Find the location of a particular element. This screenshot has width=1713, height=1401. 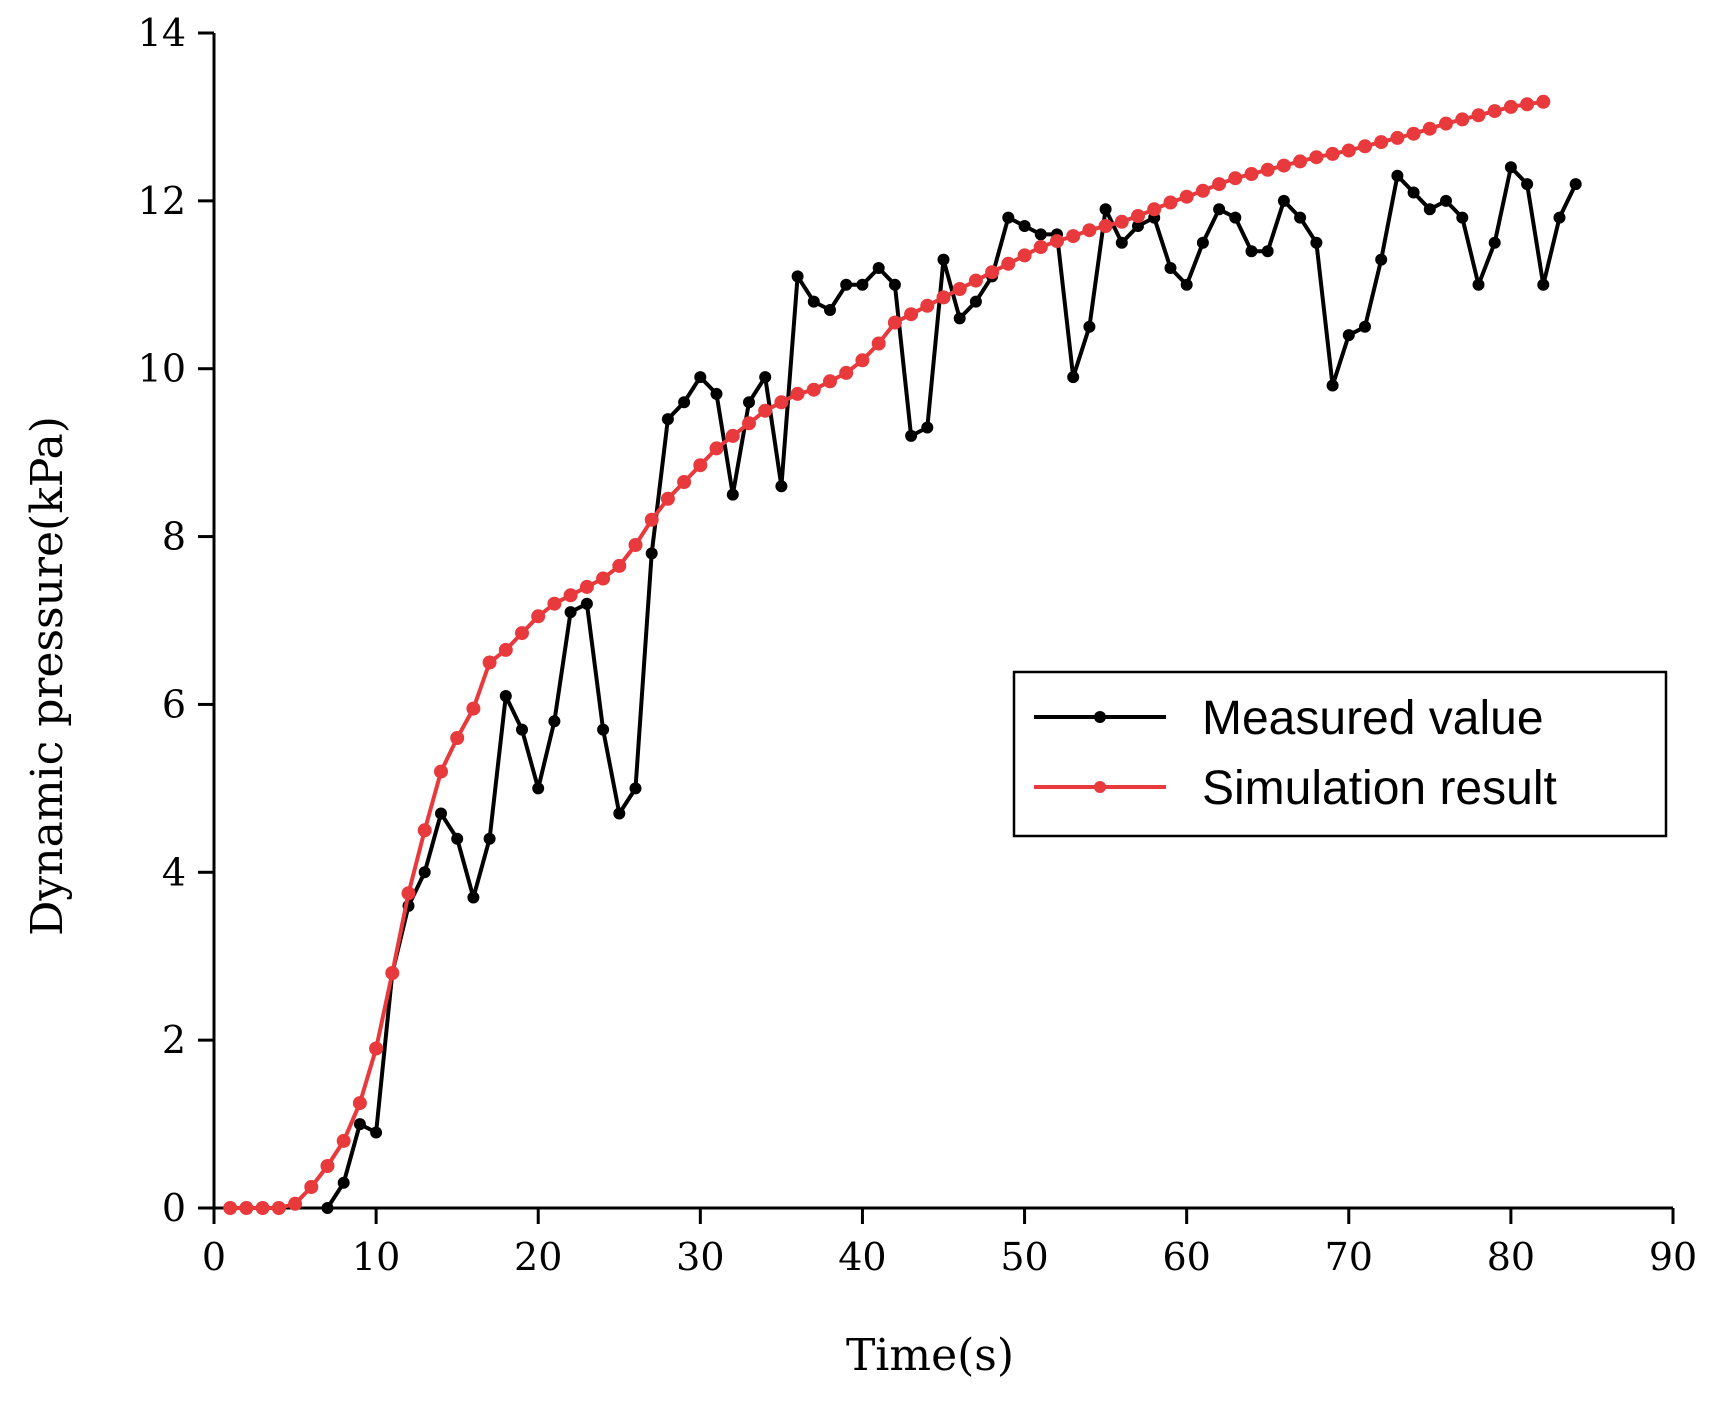

legend-label-measured: Measured value is located at coordinates (1373, 718).